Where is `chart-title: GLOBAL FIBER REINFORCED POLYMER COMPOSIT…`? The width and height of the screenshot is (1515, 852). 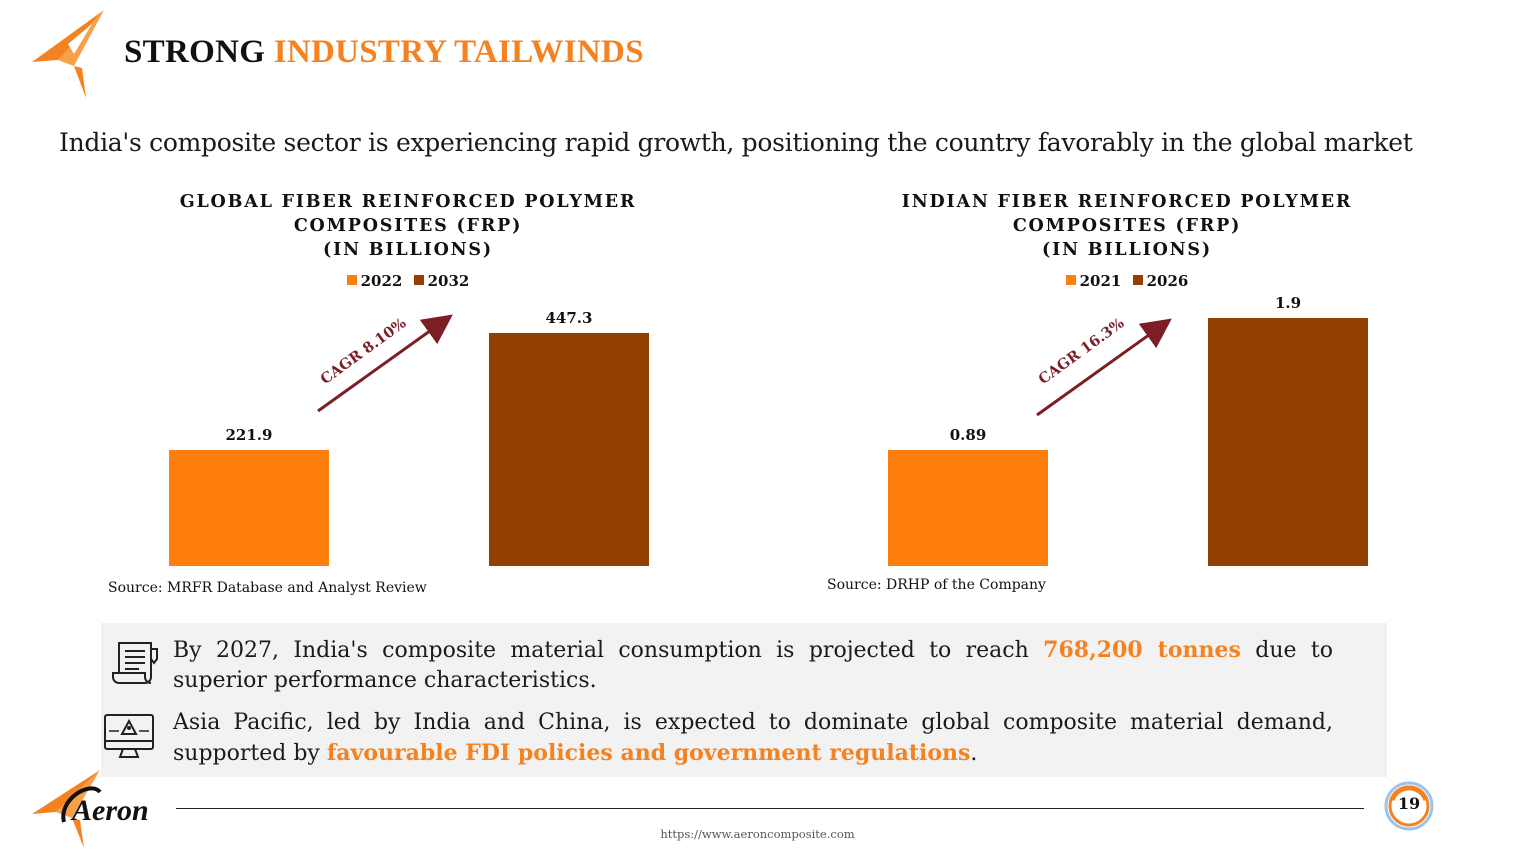
chart-title: GLOBAL FIBER REINFORCED POLYMER COMPOSIT… is located at coordinates (408, 226).